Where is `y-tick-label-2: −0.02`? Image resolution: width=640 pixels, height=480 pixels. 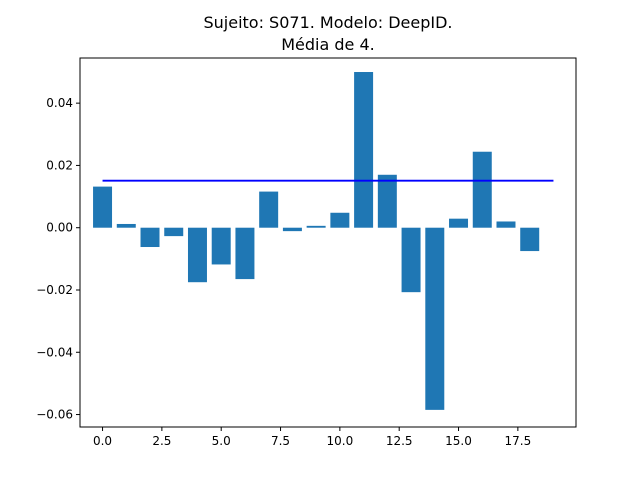
y-tick-label-2: −0.02 is located at coordinates (54, 290).